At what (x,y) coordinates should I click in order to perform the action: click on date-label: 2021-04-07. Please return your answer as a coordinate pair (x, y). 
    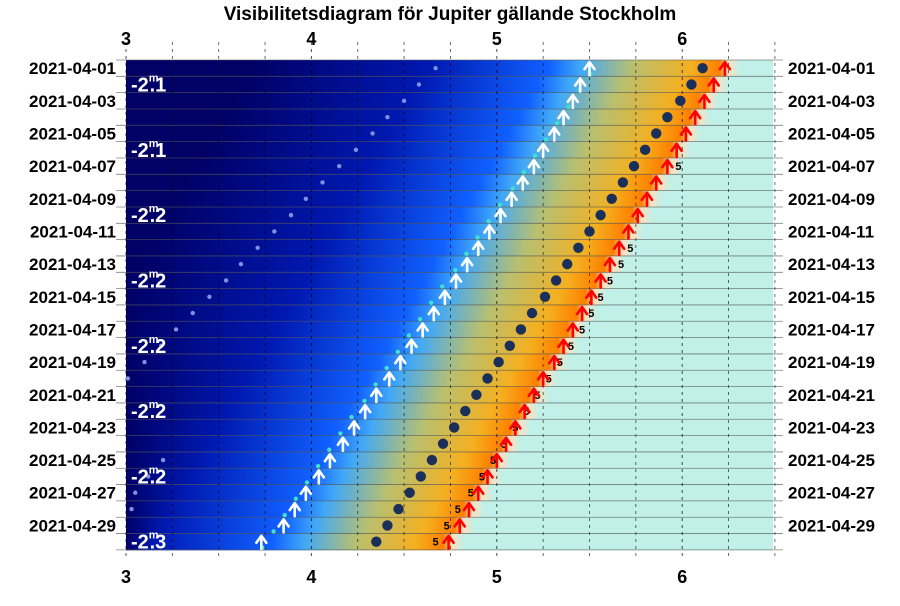
    Looking at the image, I should click on (831, 166).